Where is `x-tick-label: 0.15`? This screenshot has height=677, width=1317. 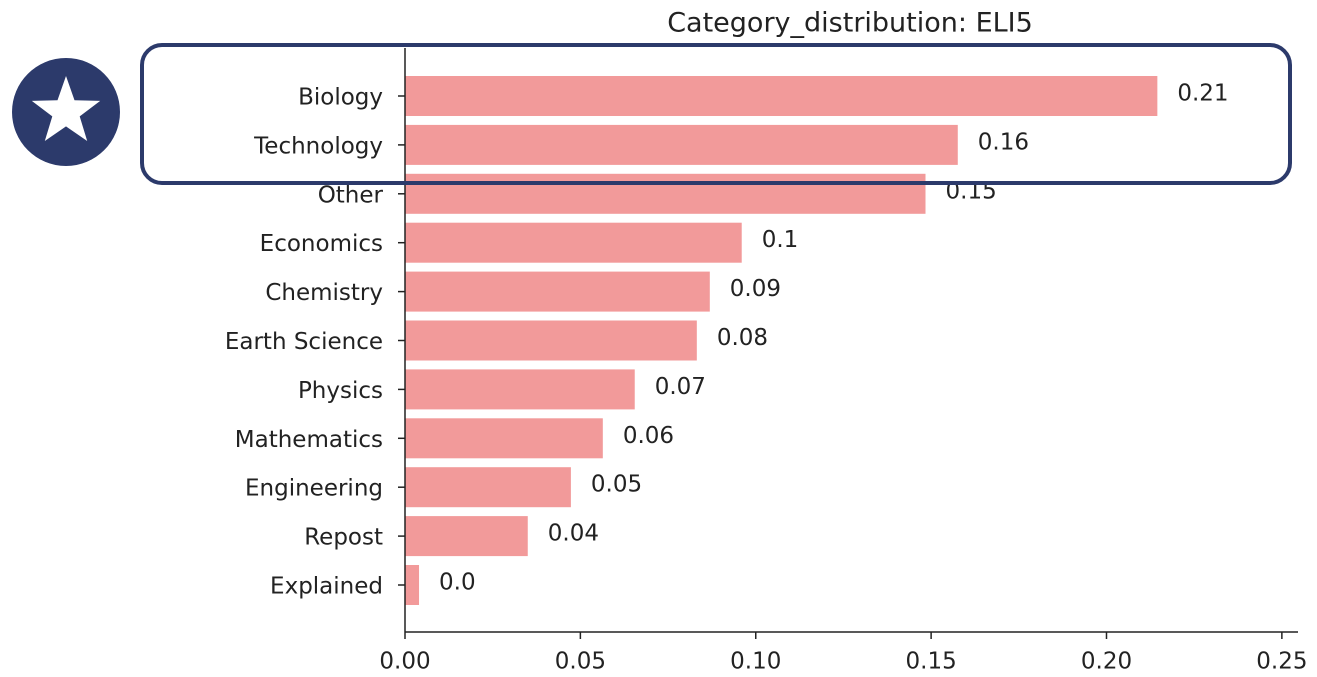 x-tick-label: 0.15 is located at coordinates (931, 662).